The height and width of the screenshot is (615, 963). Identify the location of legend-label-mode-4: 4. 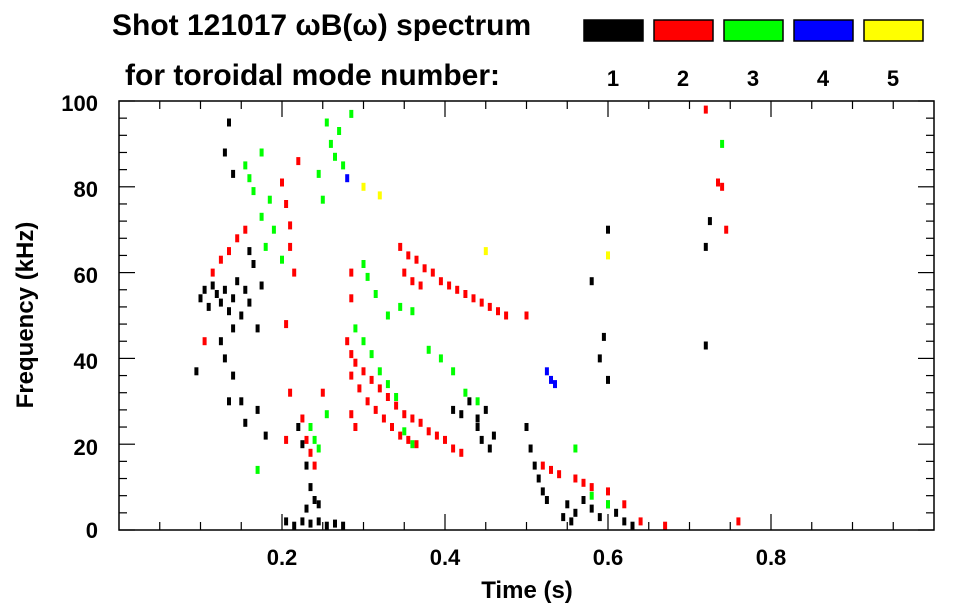
(823, 78).